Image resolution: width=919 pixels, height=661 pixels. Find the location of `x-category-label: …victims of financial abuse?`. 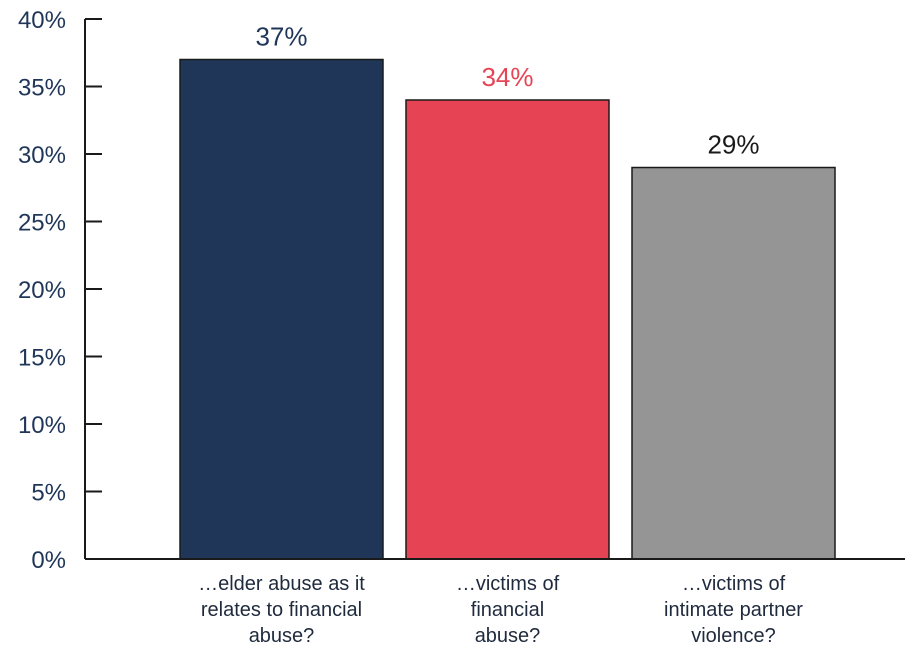

x-category-label: …victims of financial abuse? is located at coordinates (508, 610).